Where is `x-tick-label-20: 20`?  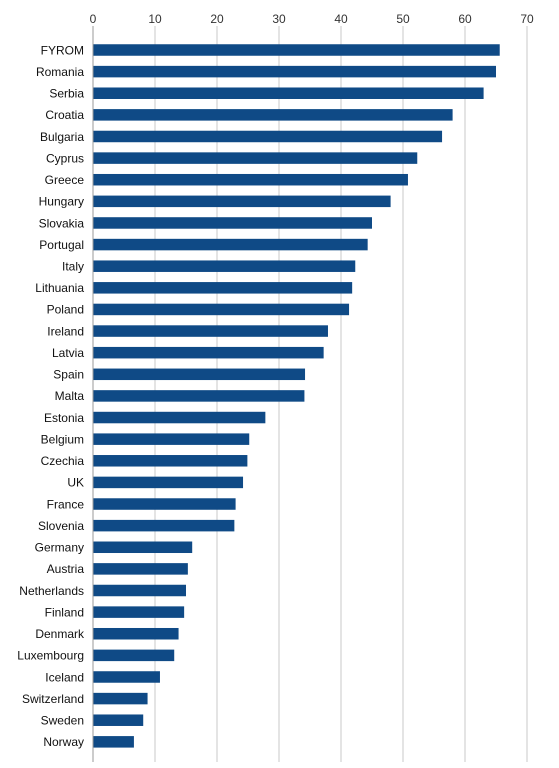
x-tick-label-20: 20 is located at coordinates (217, 19).